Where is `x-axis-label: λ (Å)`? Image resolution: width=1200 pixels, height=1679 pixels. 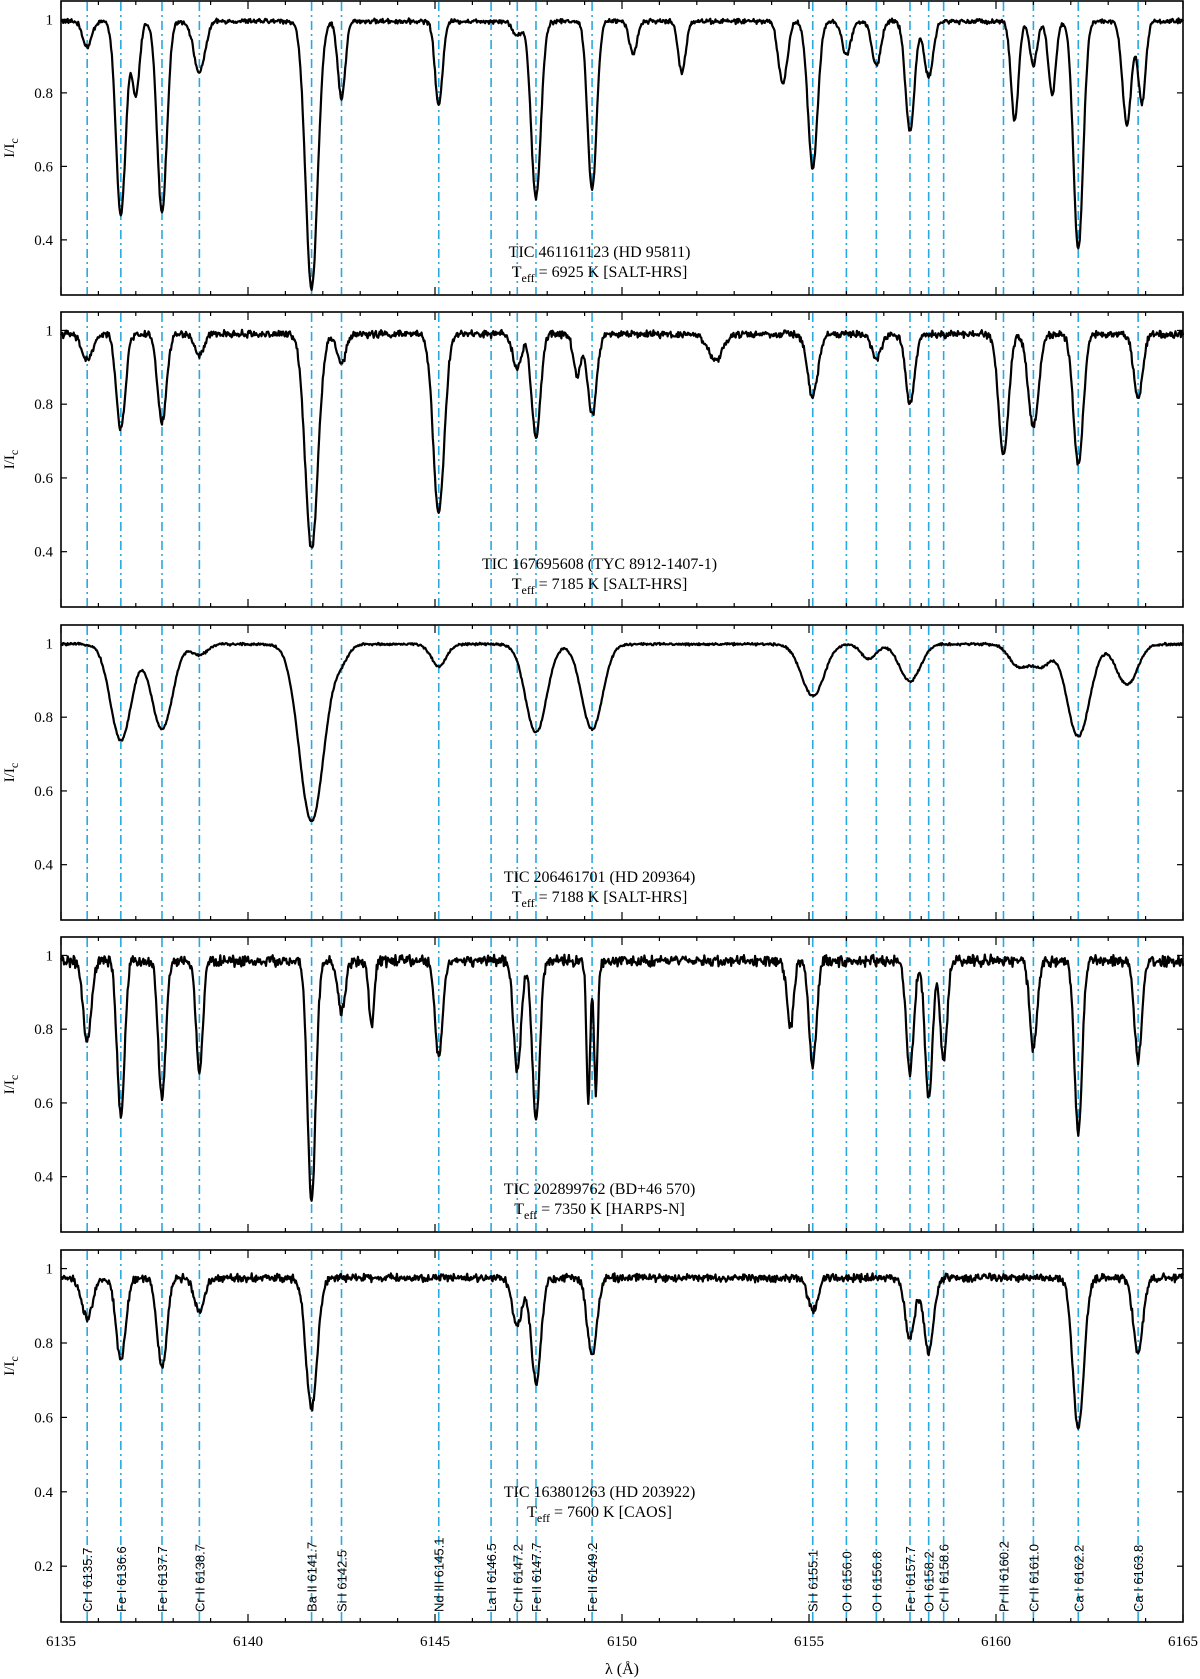 x-axis-label: λ (Å) is located at coordinates (622, 1669).